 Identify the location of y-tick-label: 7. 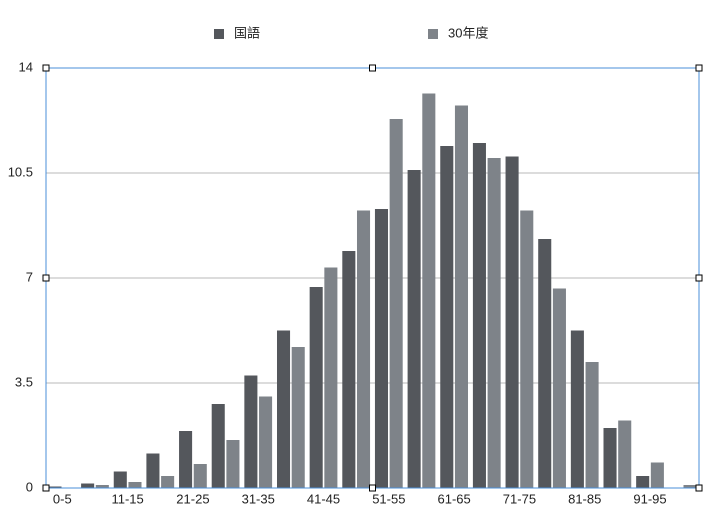
(29, 276).